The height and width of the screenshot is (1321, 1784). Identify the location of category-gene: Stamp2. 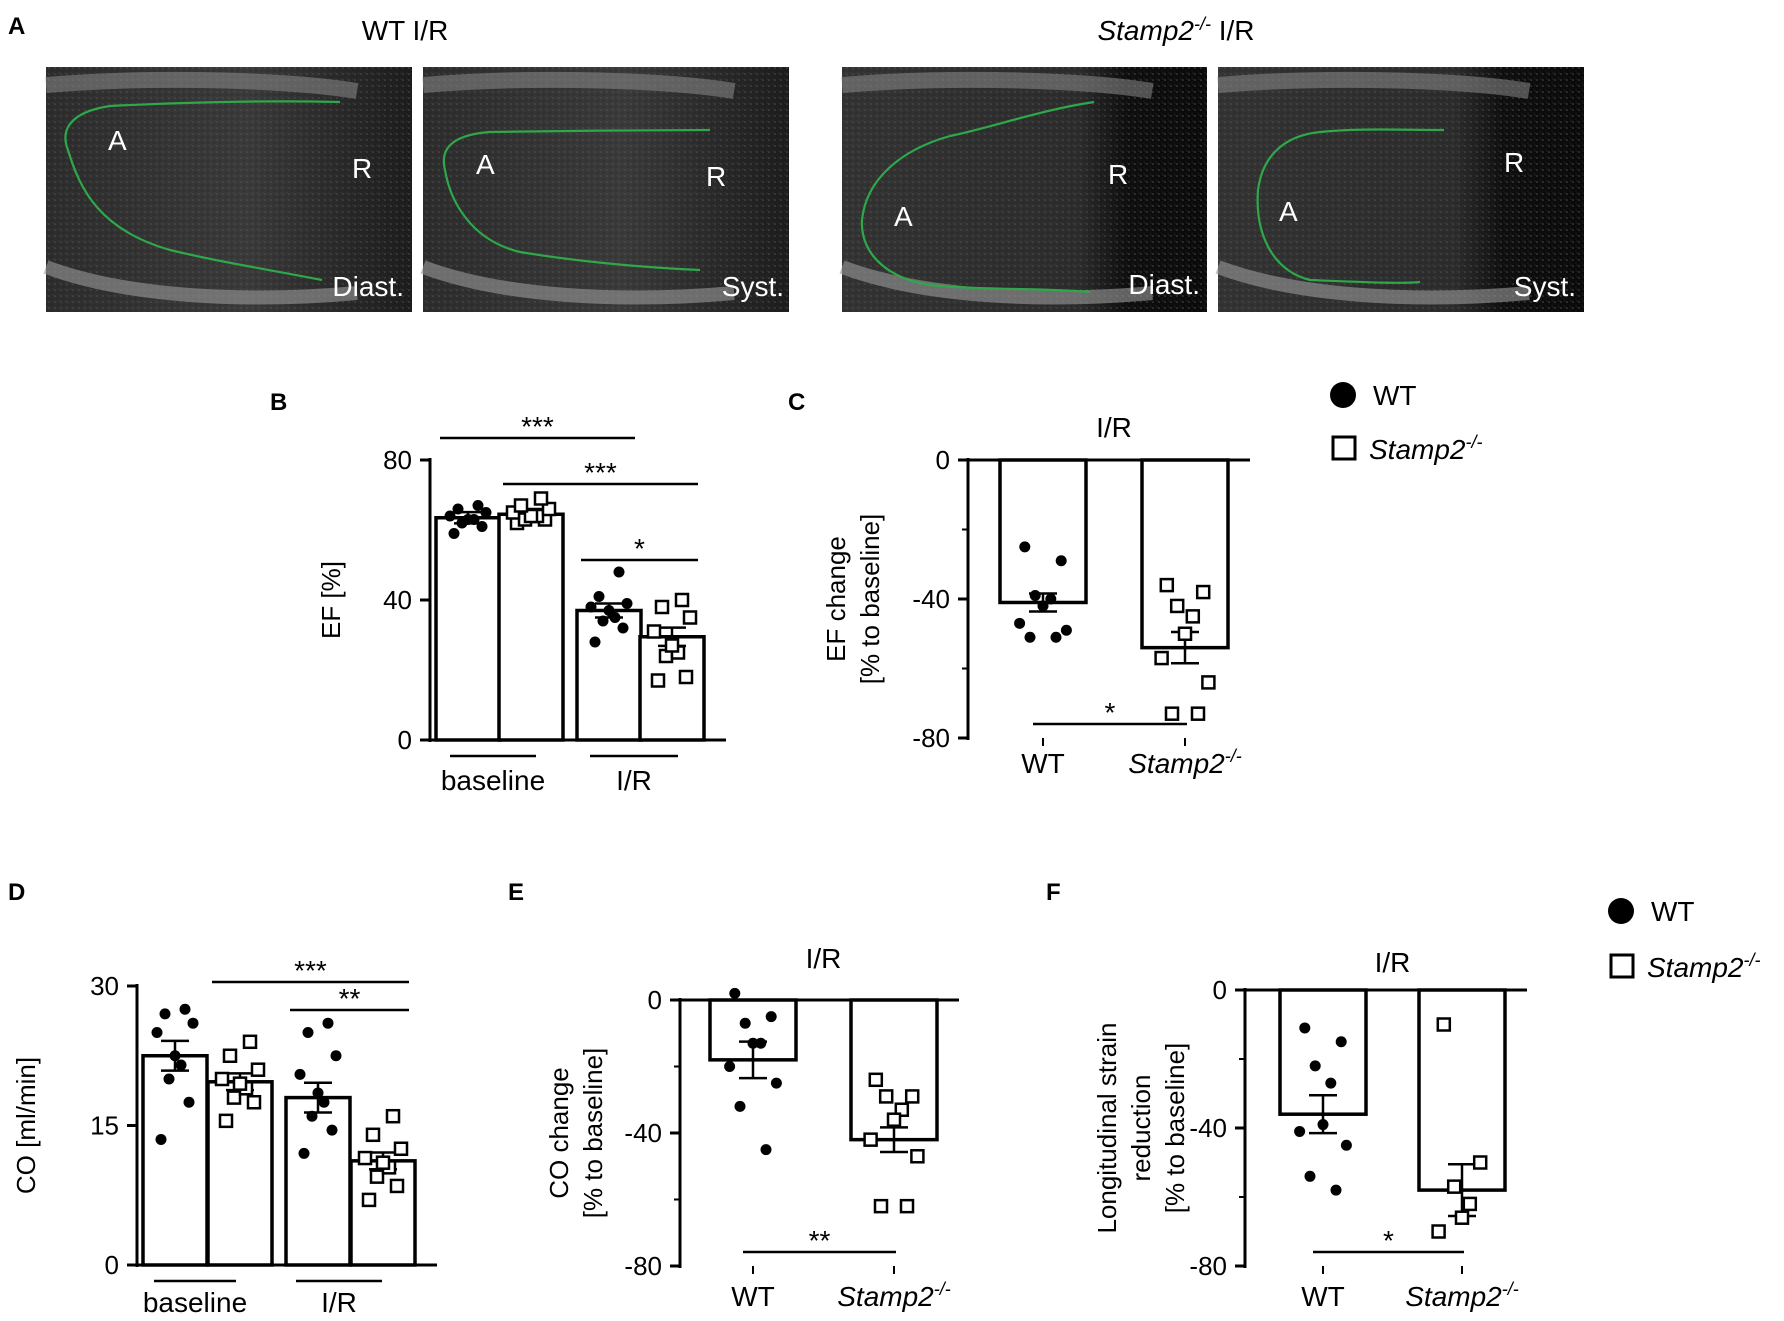
(885, 1296).